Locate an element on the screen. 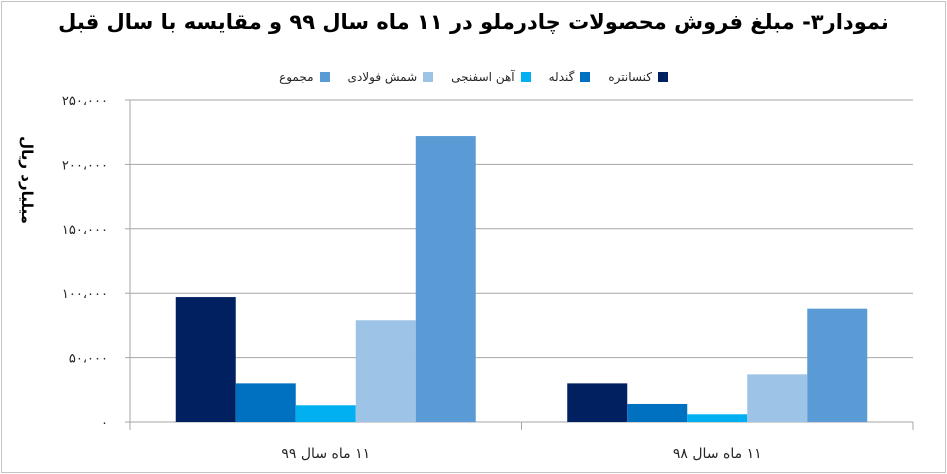 The height and width of the screenshot is (474, 947). y-tick-label: ۲۵۰،۰۰۰ is located at coordinates (85, 101).